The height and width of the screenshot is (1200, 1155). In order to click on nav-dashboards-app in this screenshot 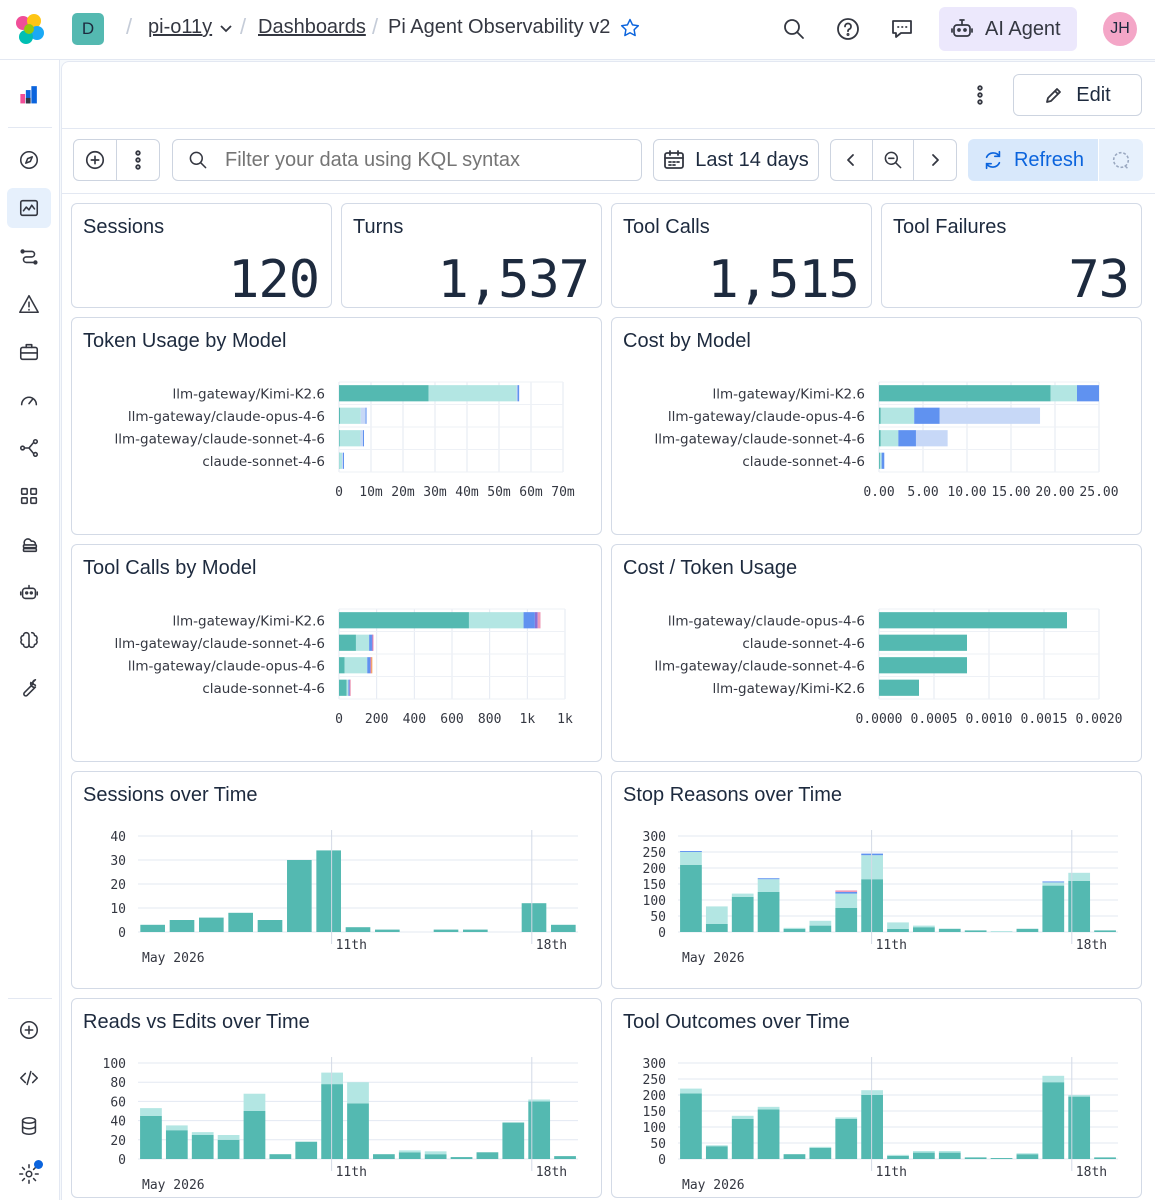, I will do `click(29, 94)`.